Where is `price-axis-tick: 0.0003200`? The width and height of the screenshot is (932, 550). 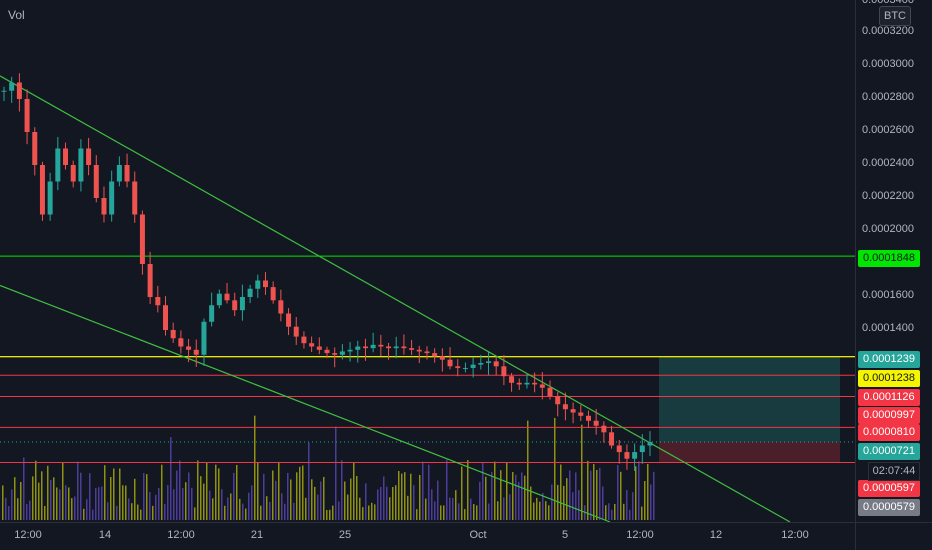 price-axis-tick: 0.0003200 is located at coordinates (888, 31).